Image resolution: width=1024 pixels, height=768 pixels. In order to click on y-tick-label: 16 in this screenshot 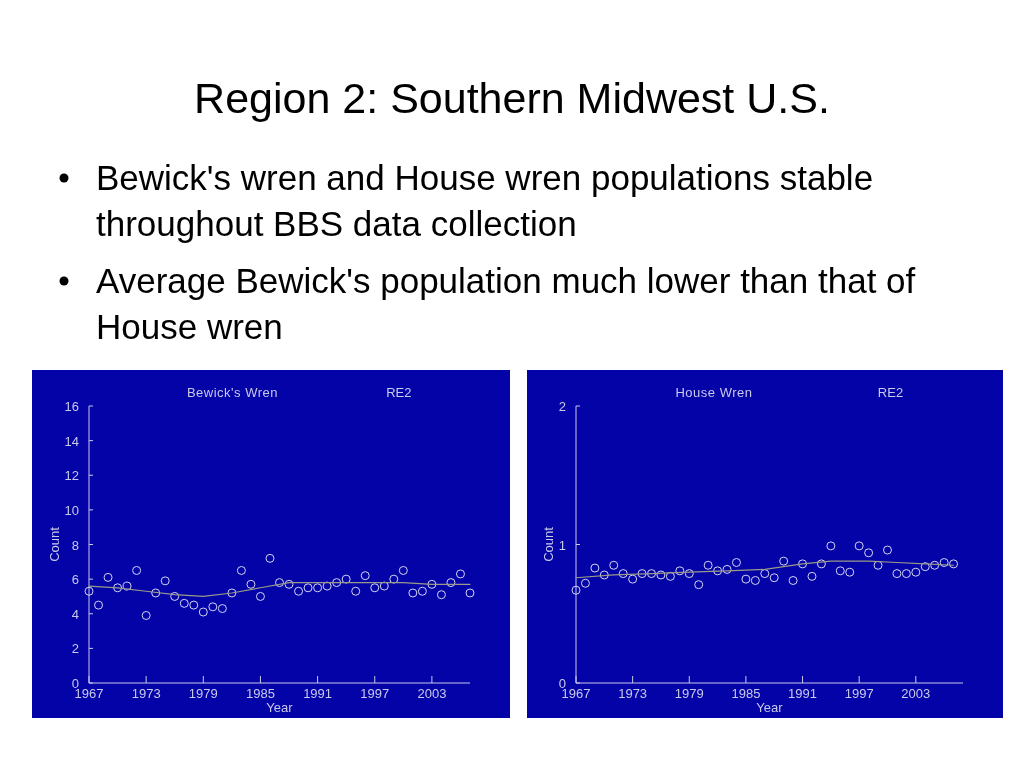, I will do `click(71, 406)`.